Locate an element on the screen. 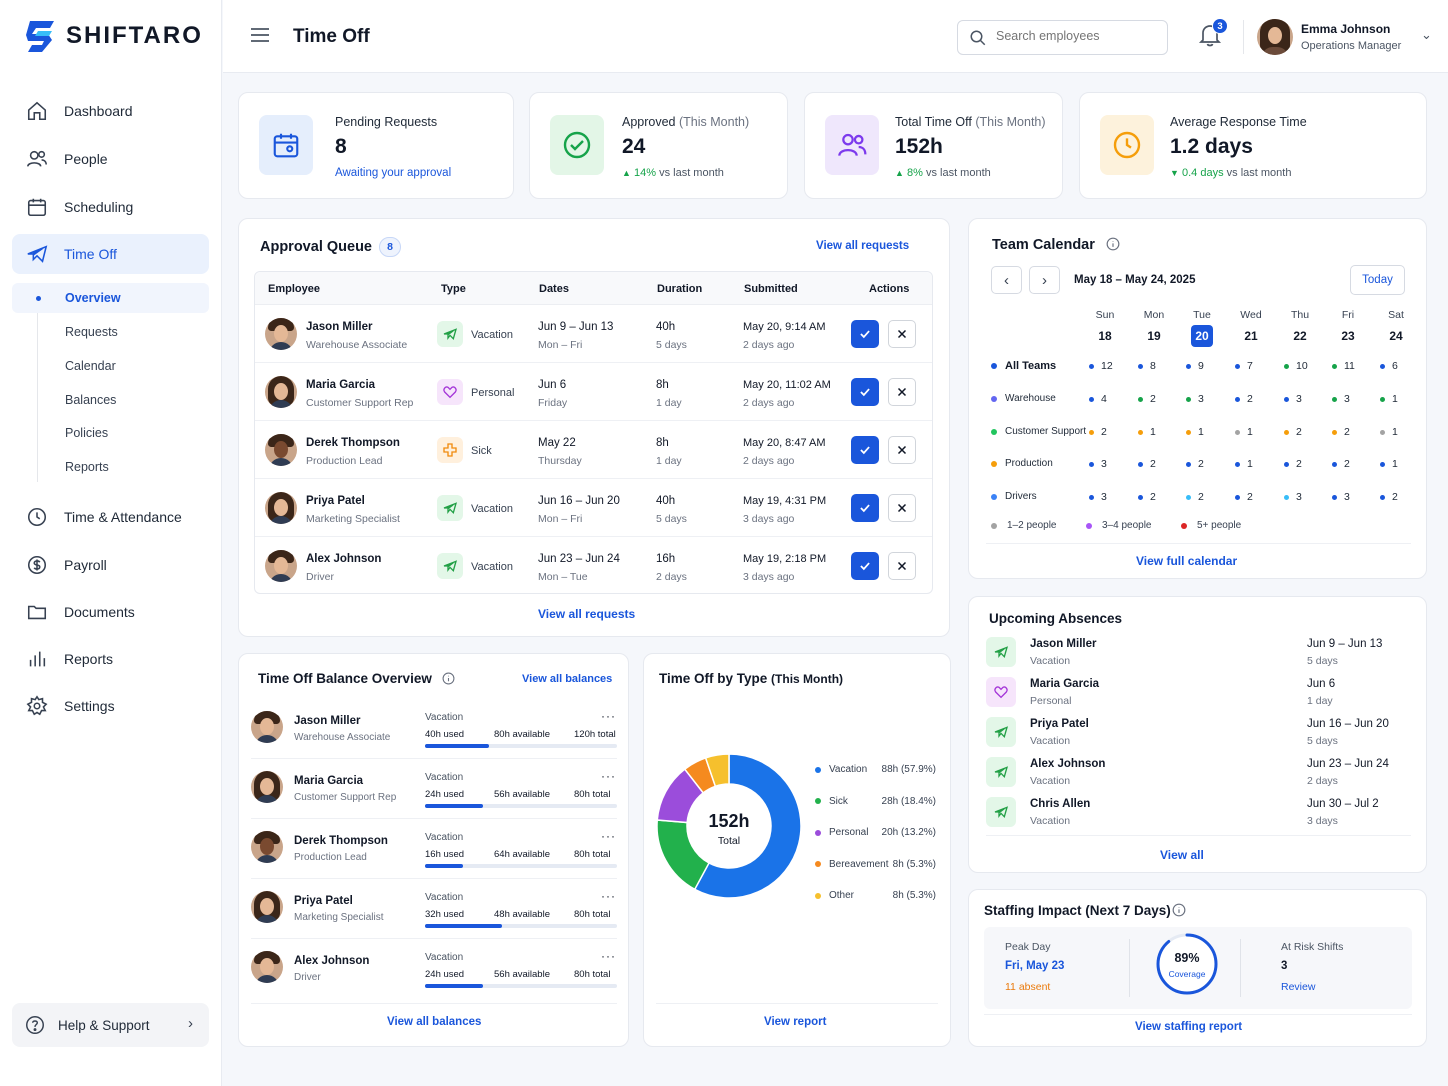 This screenshot has height=1086, width=1448. nav-scheduling: Scheduling is located at coordinates (110, 207).